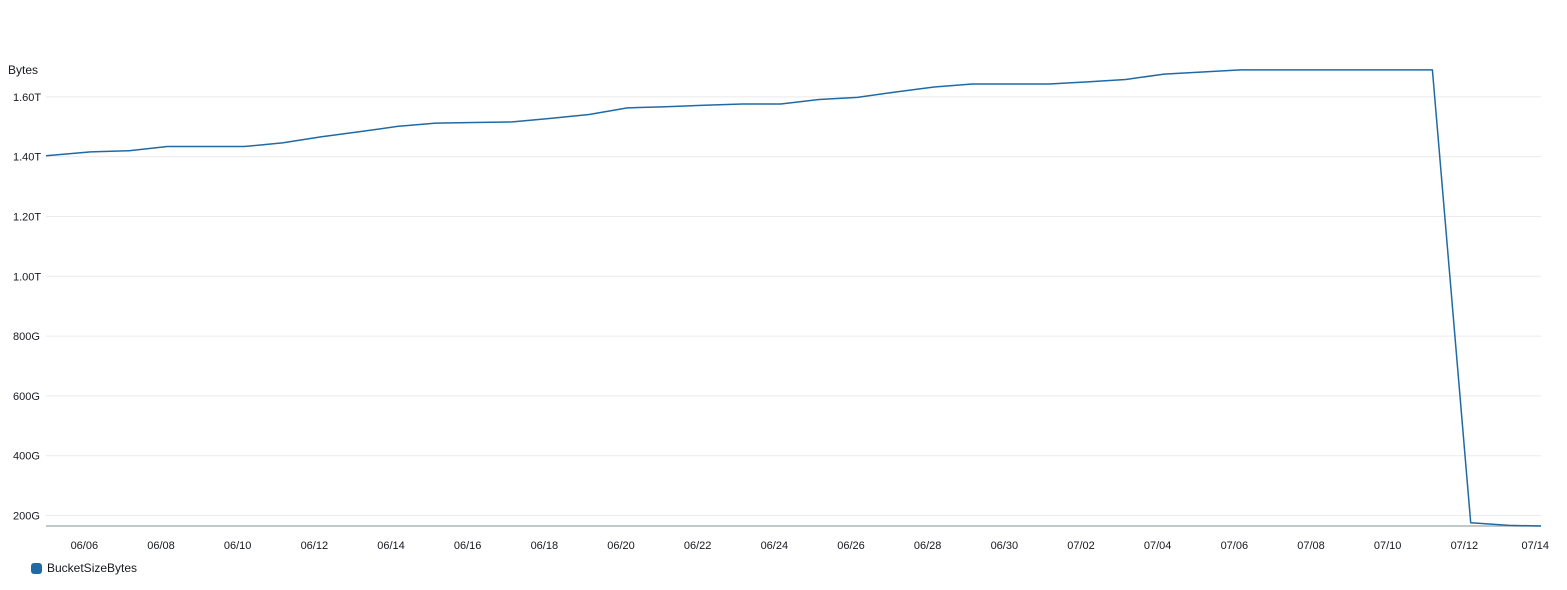 The height and width of the screenshot is (590, 1567). I want to click on x-tick-label: 06/06, so click(85, 546).